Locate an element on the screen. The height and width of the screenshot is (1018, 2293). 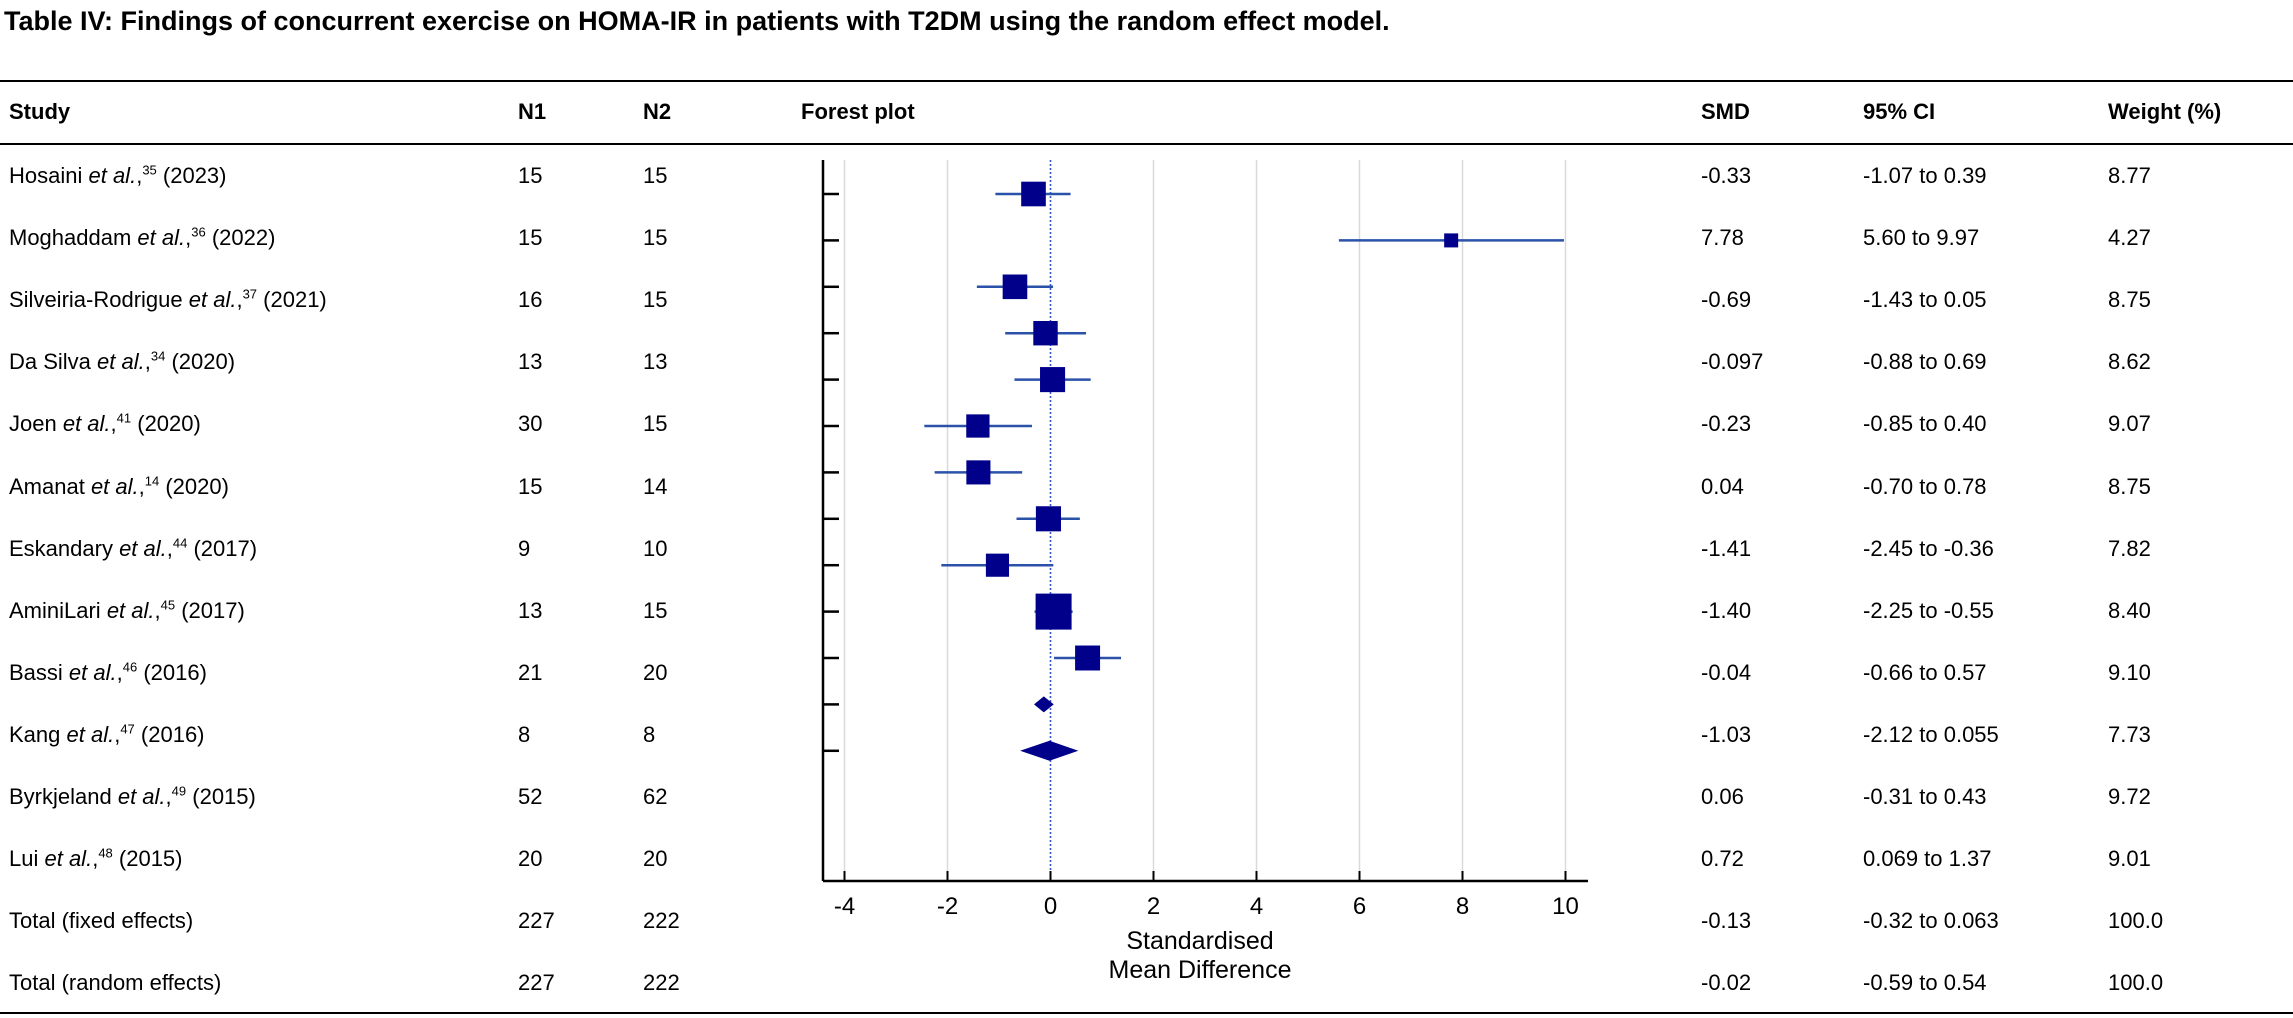
study-cell: Da Silva et al.,34 (2020) is located at coordinates (122, 362).